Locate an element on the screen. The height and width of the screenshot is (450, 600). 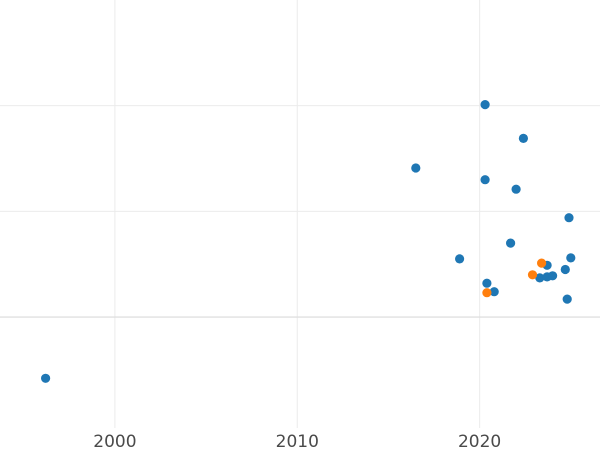
x-tick-label: 2010 is located at coordinates (297, 441).